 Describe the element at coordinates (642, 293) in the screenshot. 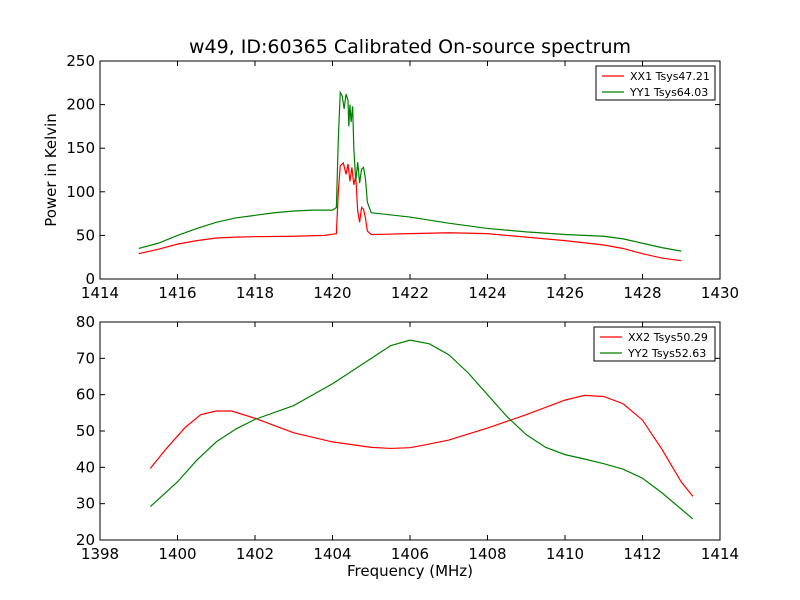

I see `x-tick-label: 1428` at that location.